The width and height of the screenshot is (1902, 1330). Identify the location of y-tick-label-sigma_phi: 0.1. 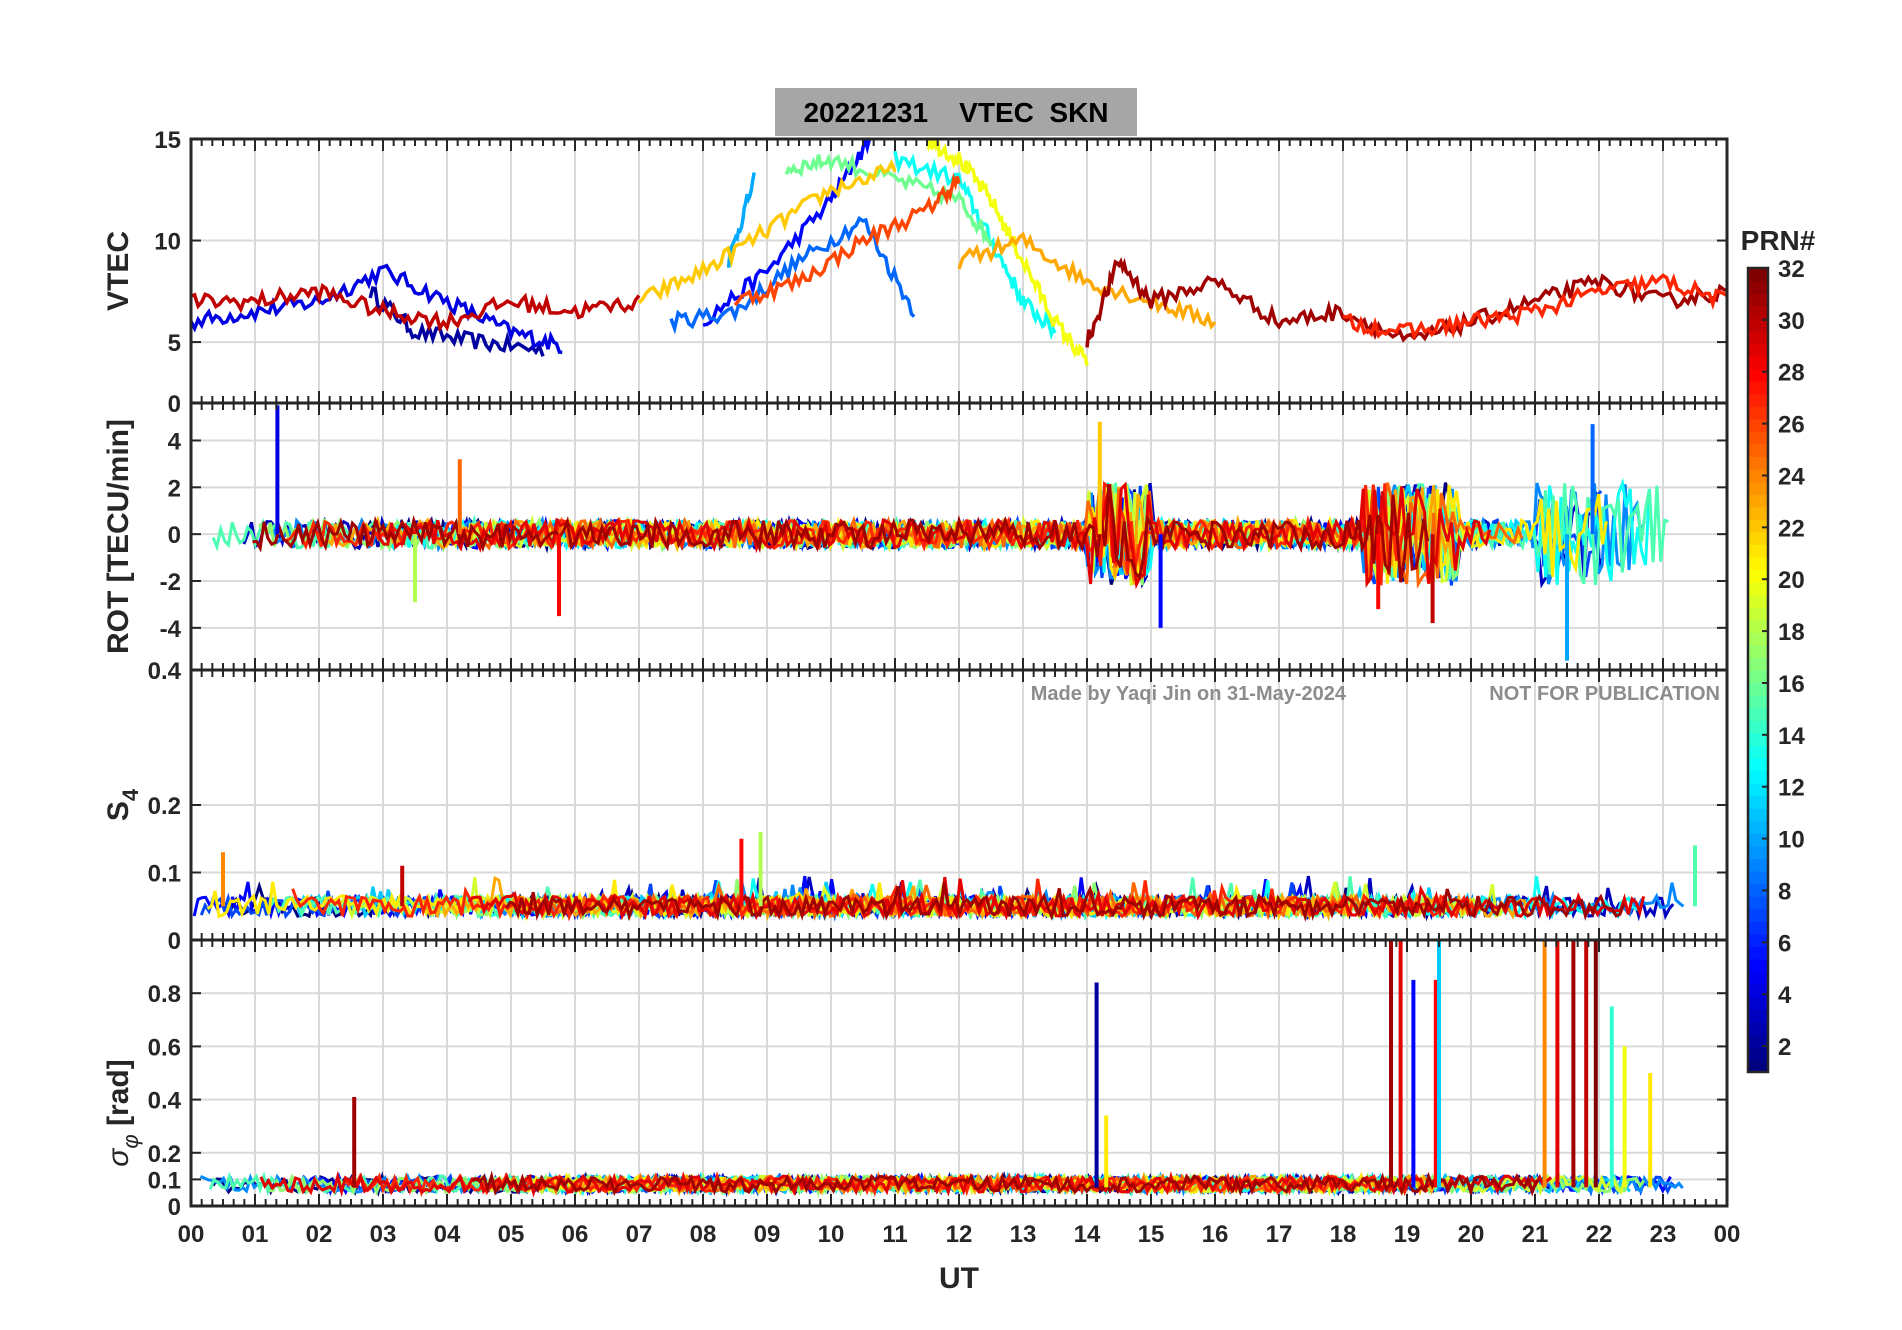
(164, 1180).